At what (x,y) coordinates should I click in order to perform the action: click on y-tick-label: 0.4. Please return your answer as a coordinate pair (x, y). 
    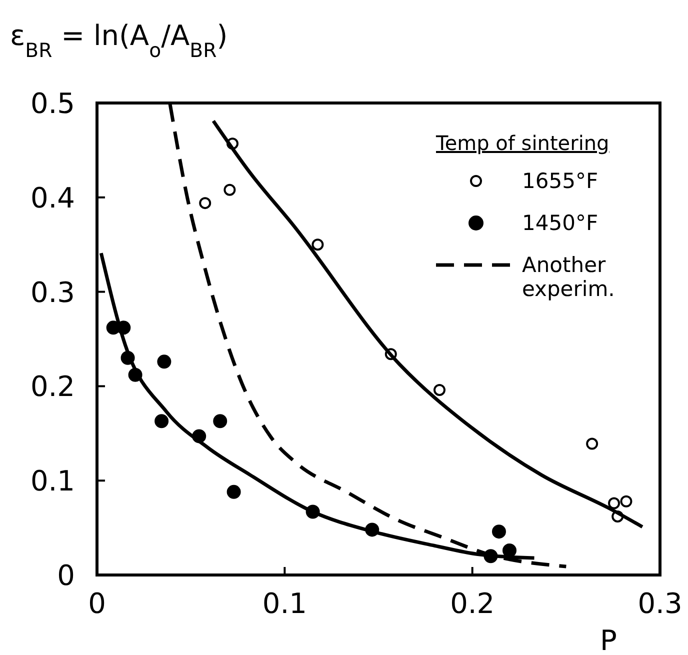
    Looking at the image, I should click on (52, 197).